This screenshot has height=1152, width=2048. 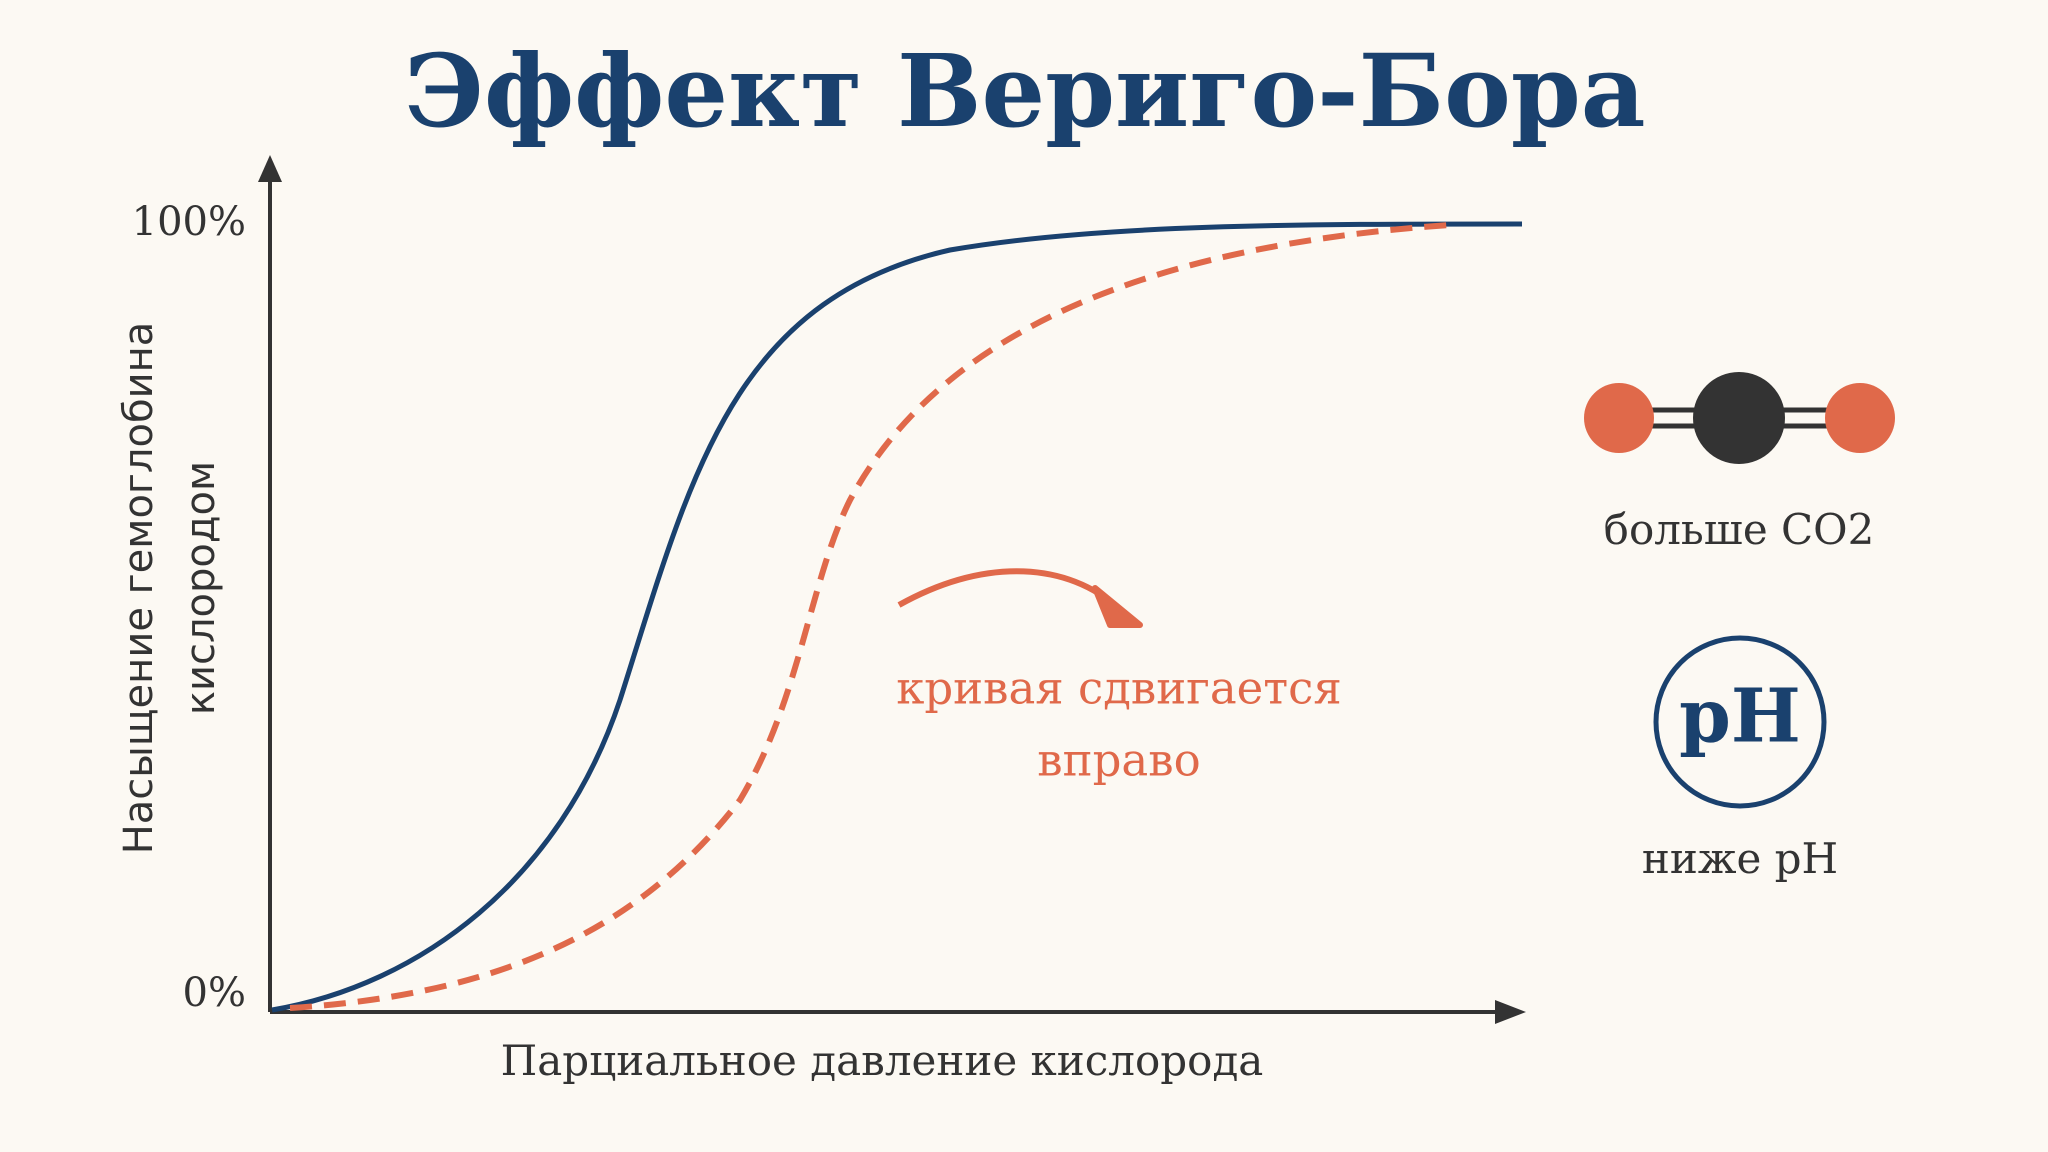 I want to click on y-bottom-label: 0%, so click(x=214, y=993).